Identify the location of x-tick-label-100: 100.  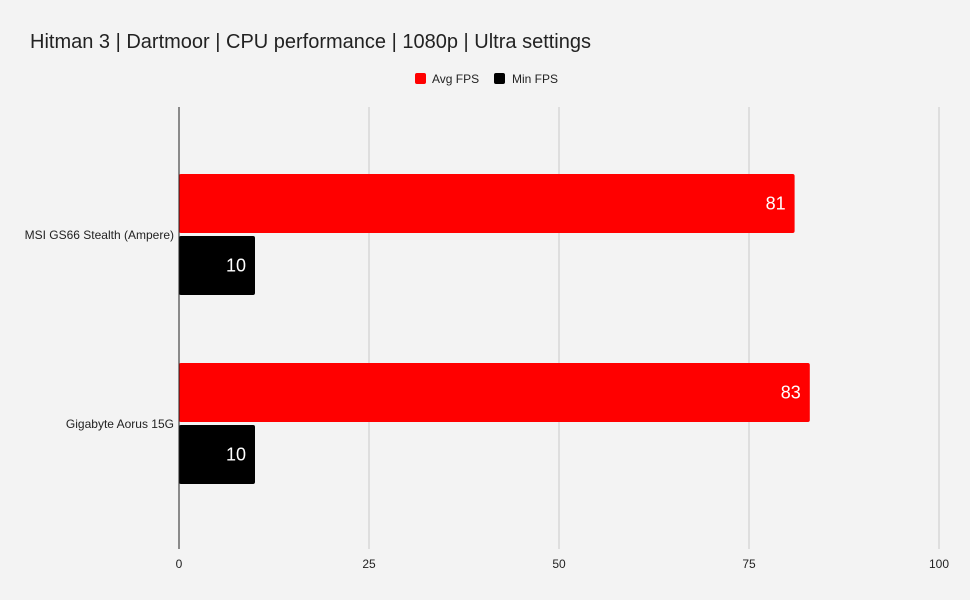
(939, 564).